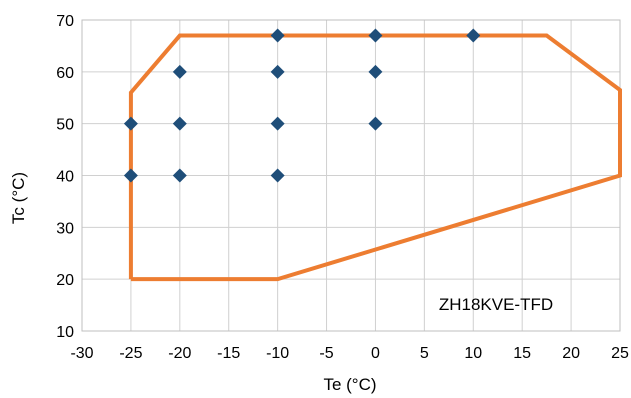 The height and width of the screenshot is (398, 631). Describe the element at coordinates (65, 21) in the screenshot. I see `y-tick-label: 70` at that location.